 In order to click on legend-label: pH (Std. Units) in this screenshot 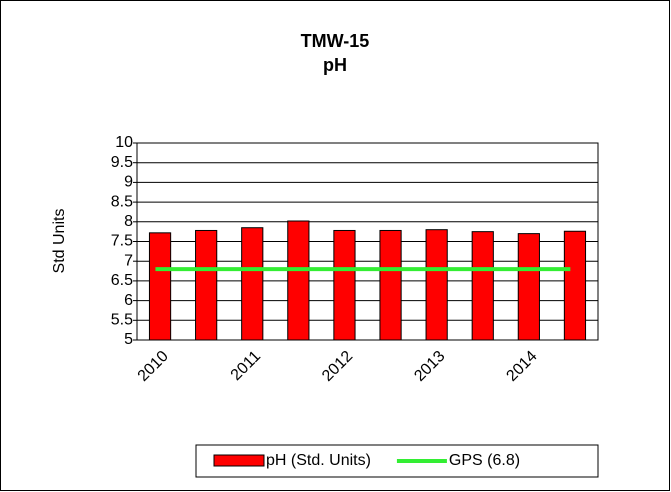, I will do `click(318, 460)`.